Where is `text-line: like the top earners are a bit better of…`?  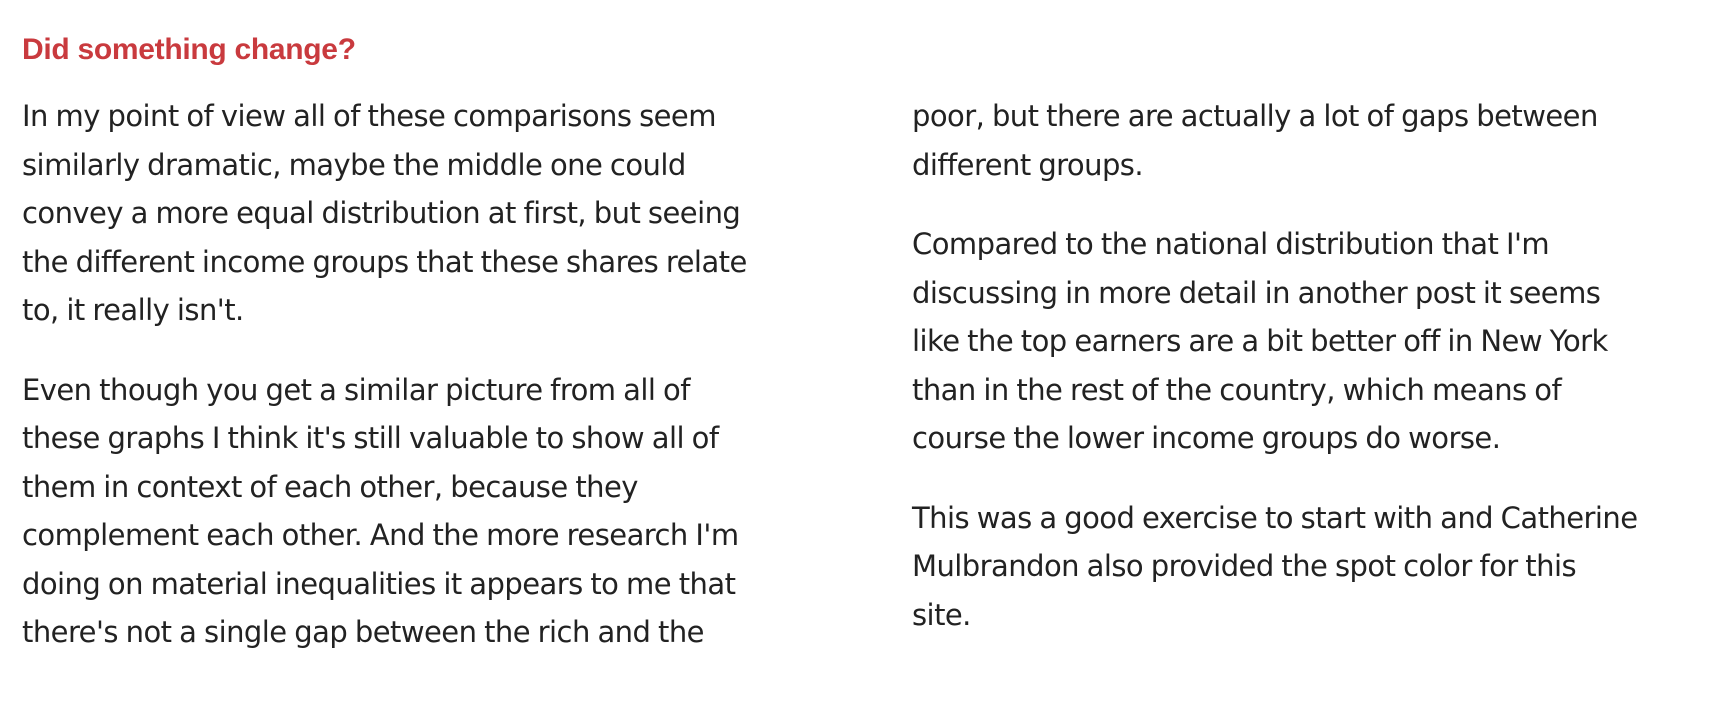
text-line: like the top earners are a bit better of… is located at coordinates (1260, 341).